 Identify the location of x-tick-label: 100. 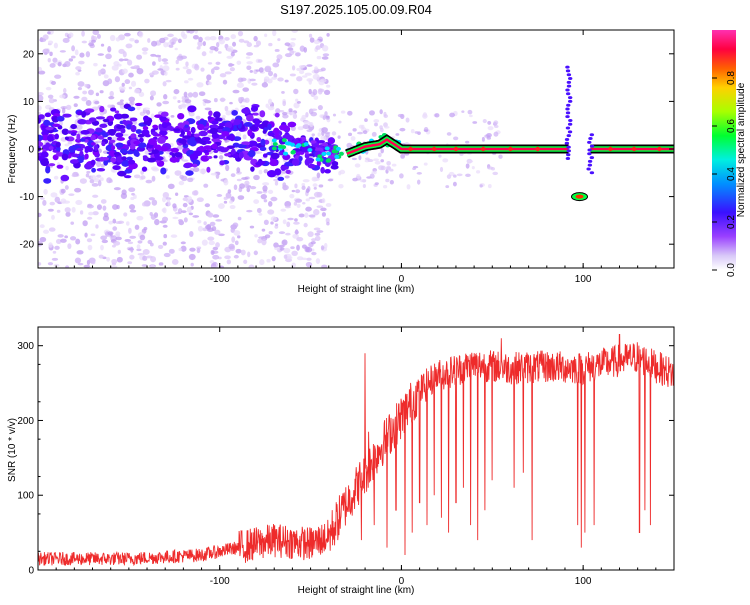
(583, 581).